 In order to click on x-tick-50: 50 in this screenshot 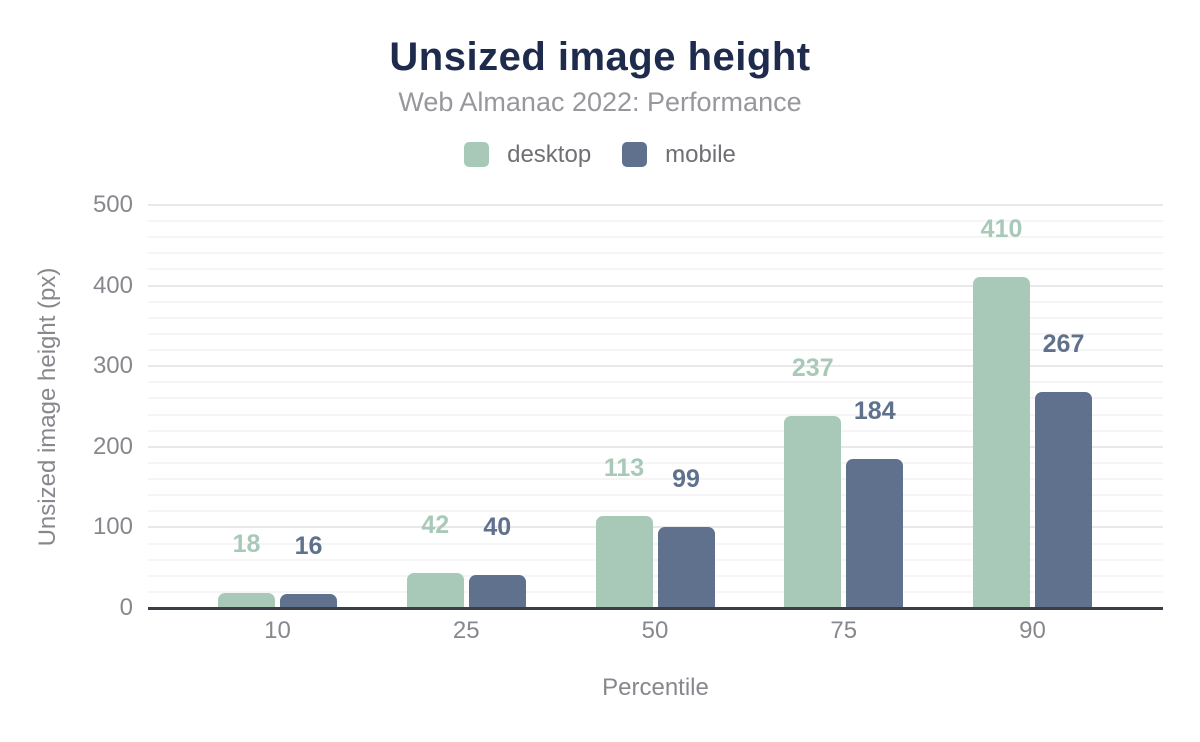, I will do `click(655, 630)`.